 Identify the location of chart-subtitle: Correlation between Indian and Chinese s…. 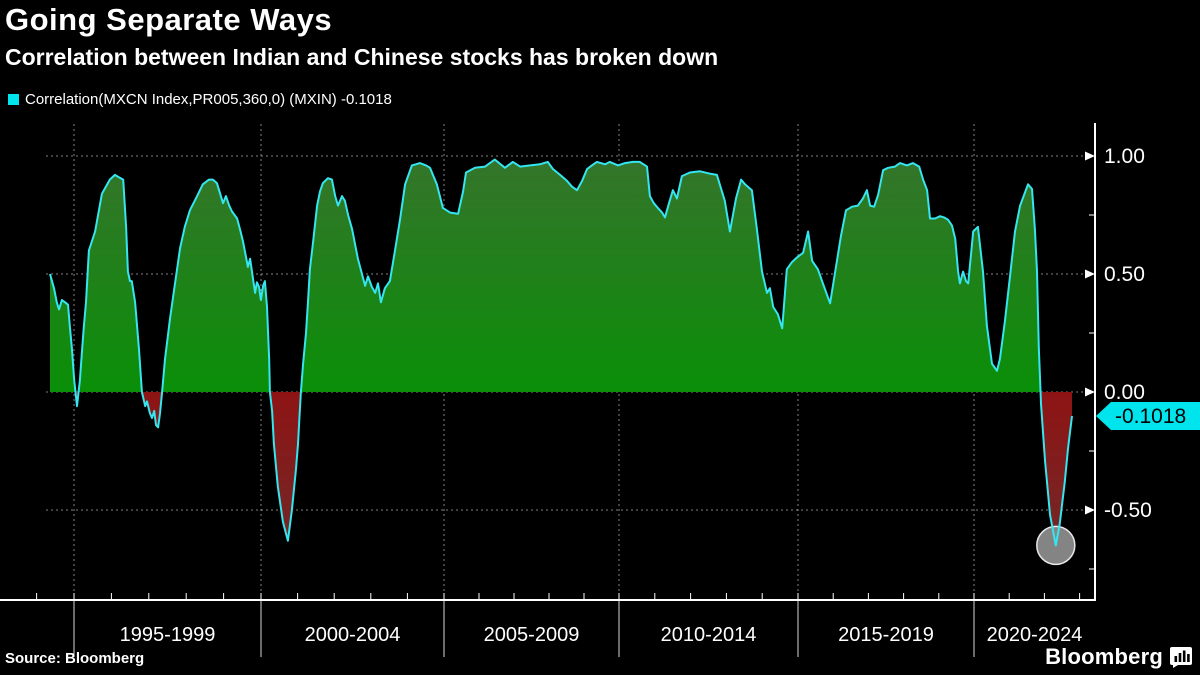
(362, 57).